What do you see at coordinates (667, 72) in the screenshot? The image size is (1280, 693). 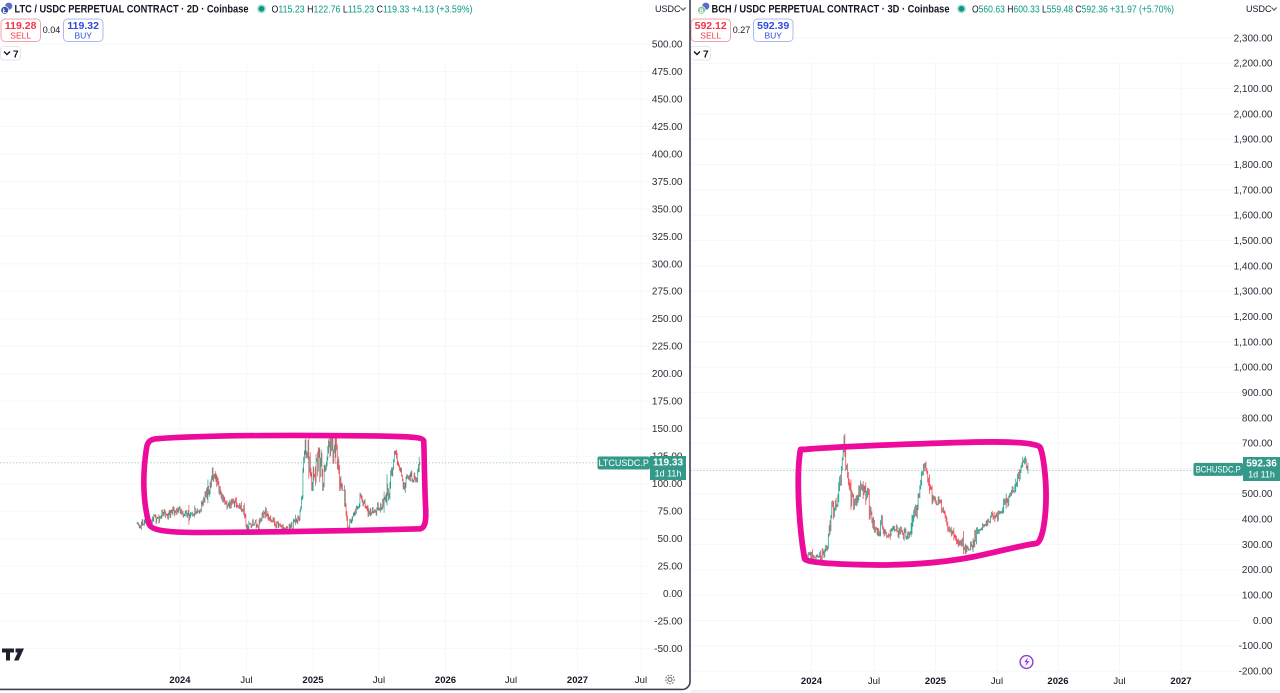 I see `svg-text: 475.00` at bounding box center [667, 72].